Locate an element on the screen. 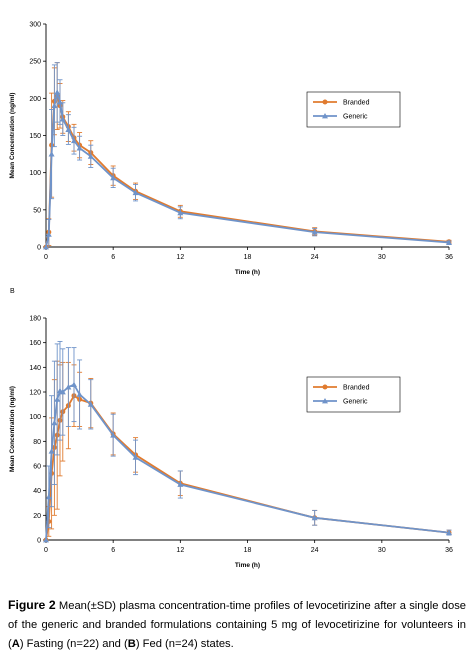 Image resolution: width=474 pixels, height=657 pixels. caption-b-letter: B is located at coordinates (131, 644).